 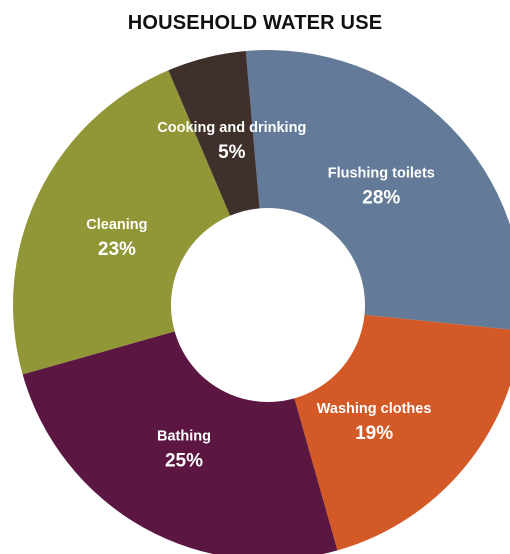 I want to click on donut-hole, so click(x=268, y=305).